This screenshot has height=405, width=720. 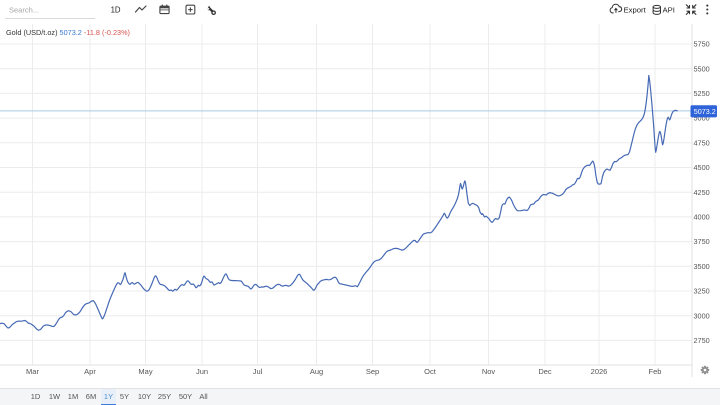 I want to click on svg-text: Mar, so click(x=32, y=371).